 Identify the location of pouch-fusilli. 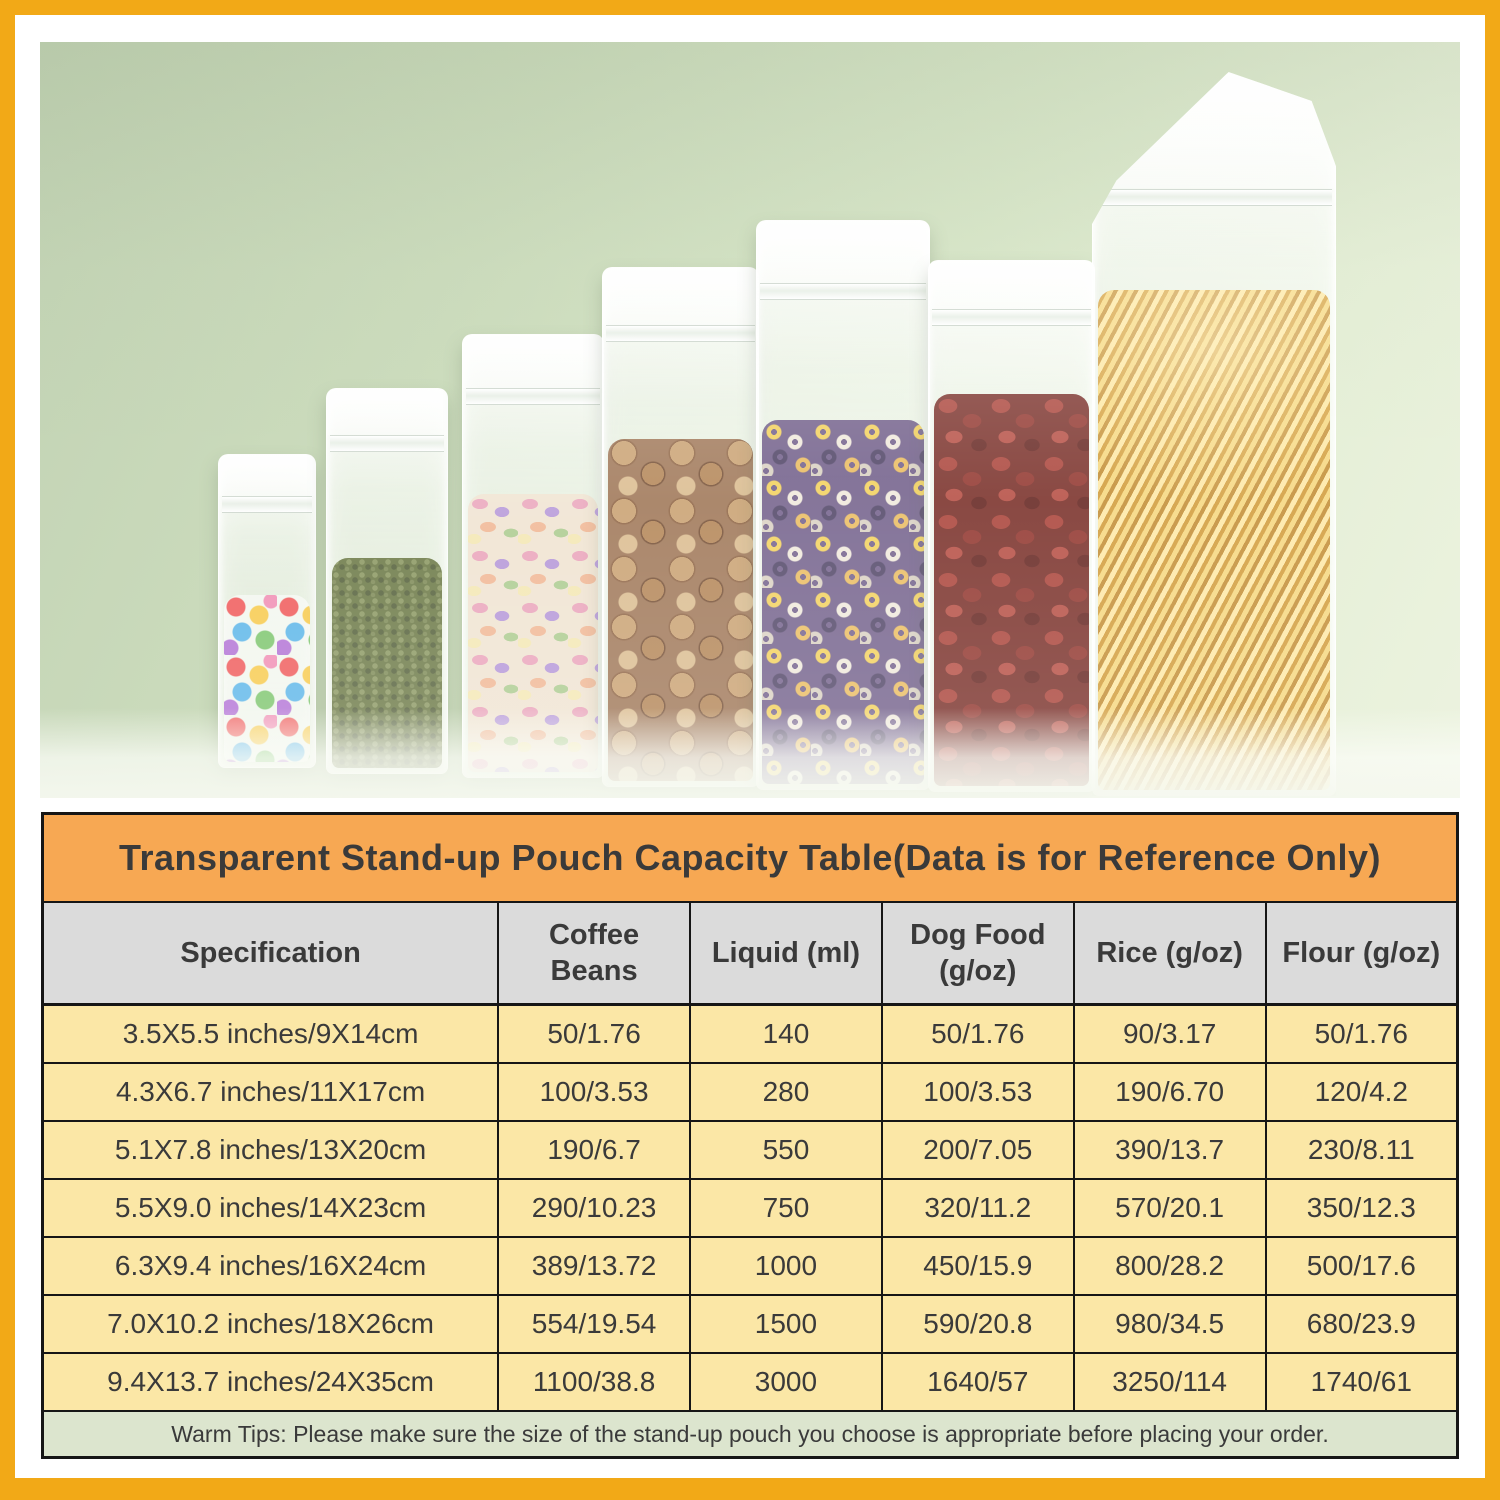
(1214, 434).